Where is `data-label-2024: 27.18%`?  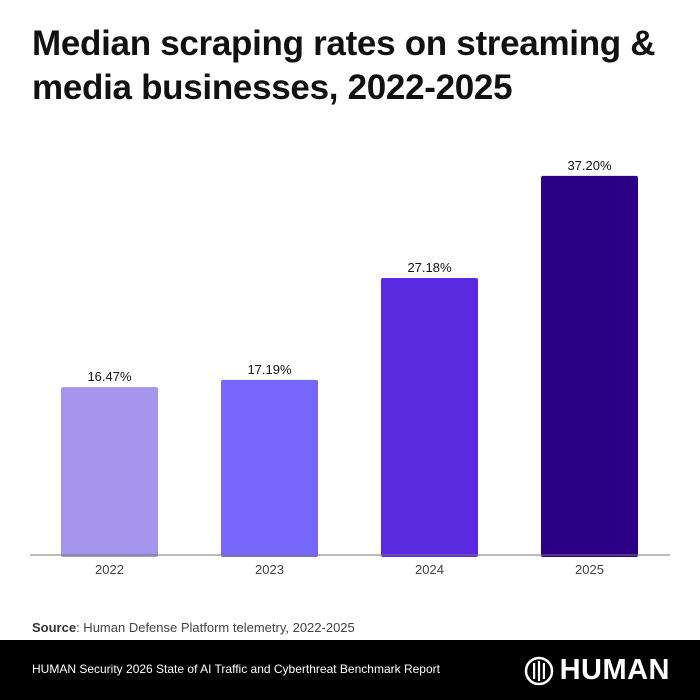 data-label-2024: 27.18% is located at coordinates (429, 267).